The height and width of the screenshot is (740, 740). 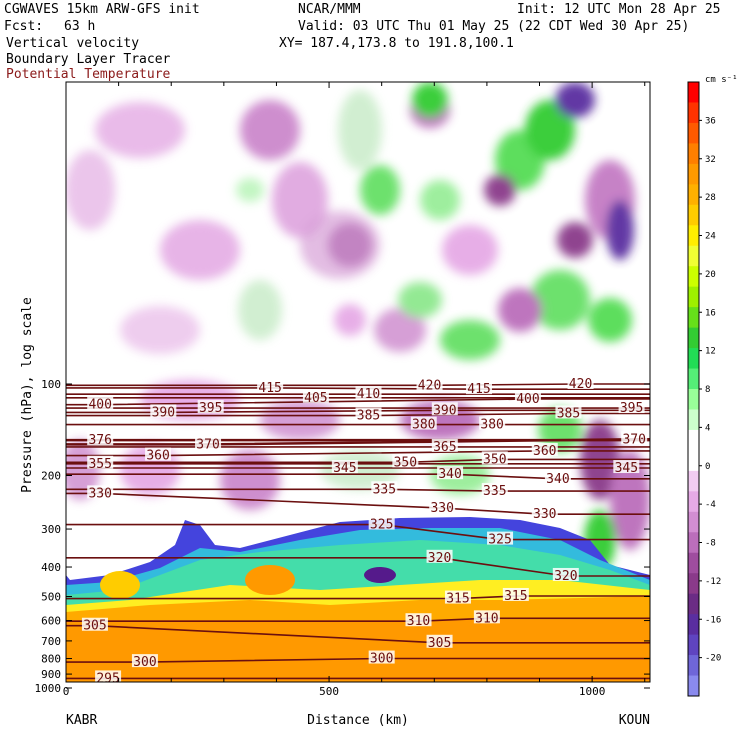 What do you see at coordinates (557, 479) in the screenshot?
I see `theta-label: 340` at bounding box center [557, 479].